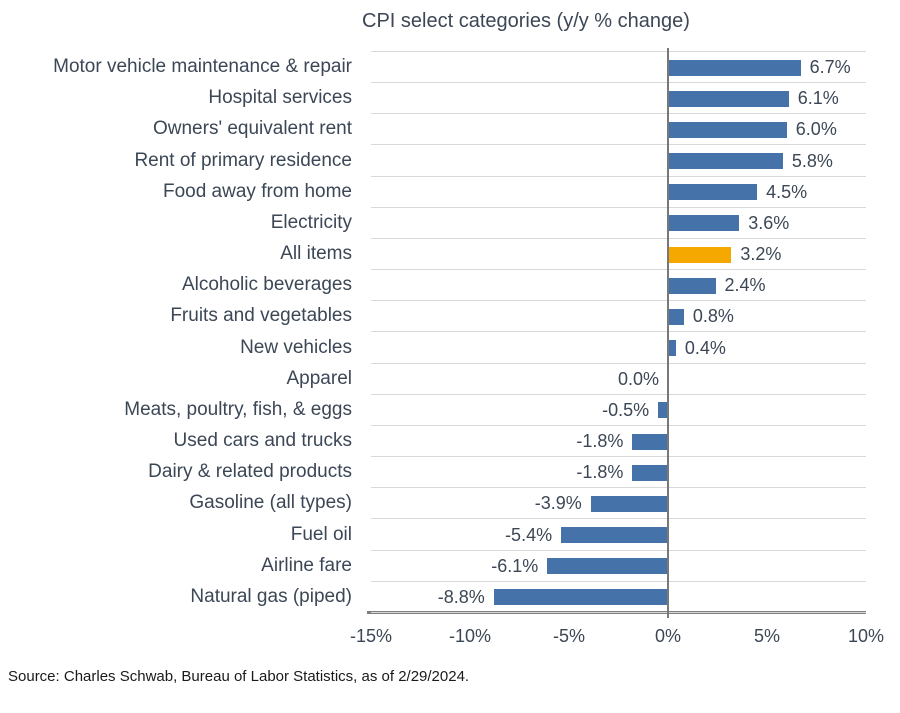 This screenshot has height=713, width=900. I want to click on x-axis-tick-label: 5%, so click(766, 636).